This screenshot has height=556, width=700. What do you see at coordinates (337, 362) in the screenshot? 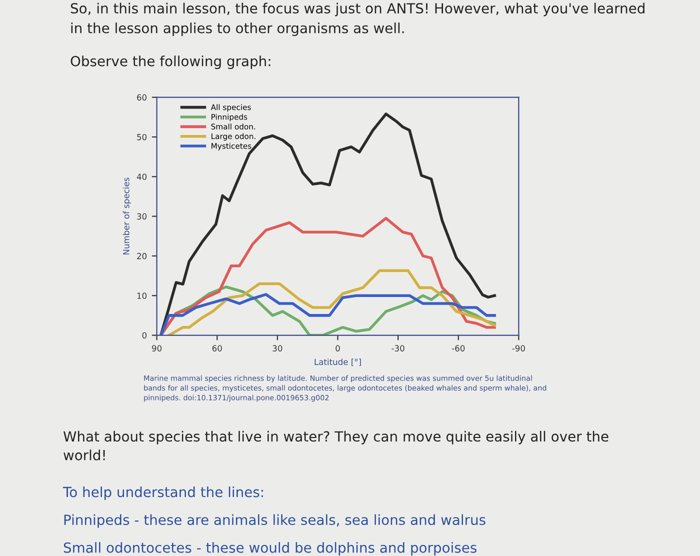
I see `x-axis-title: Latitude [°]` at bounding box center [337, 362].